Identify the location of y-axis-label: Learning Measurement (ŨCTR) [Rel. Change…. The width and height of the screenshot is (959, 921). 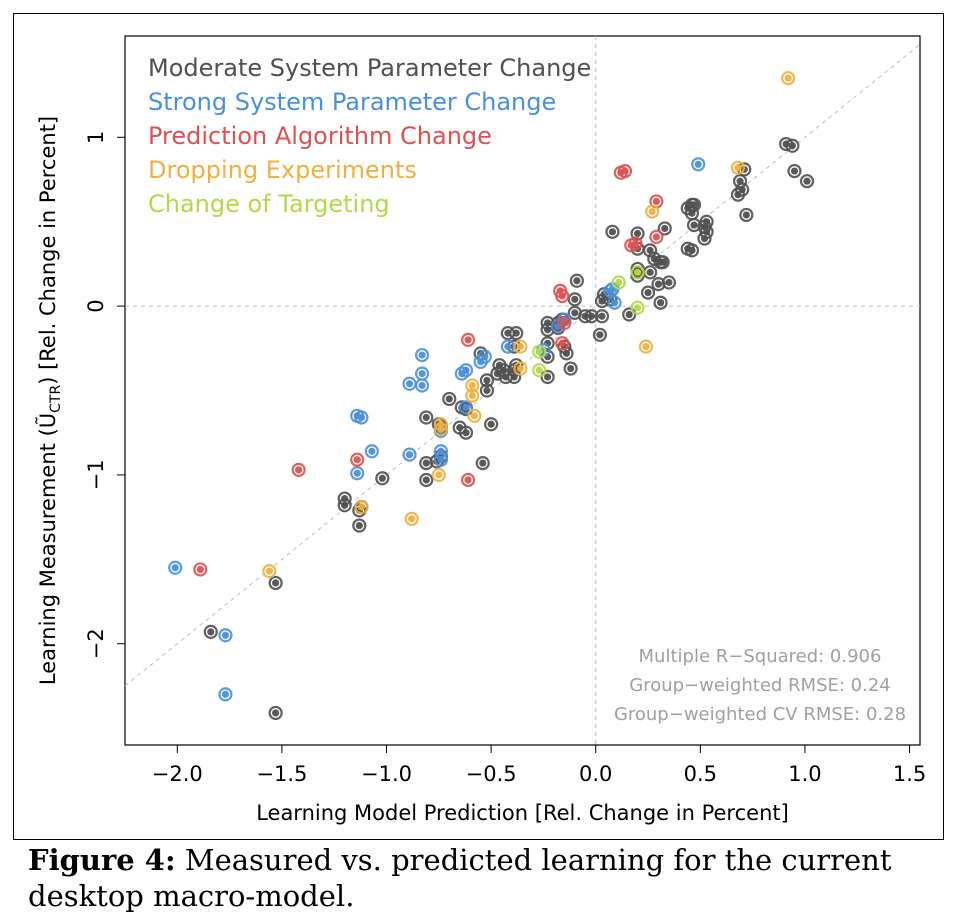
(49, 400).